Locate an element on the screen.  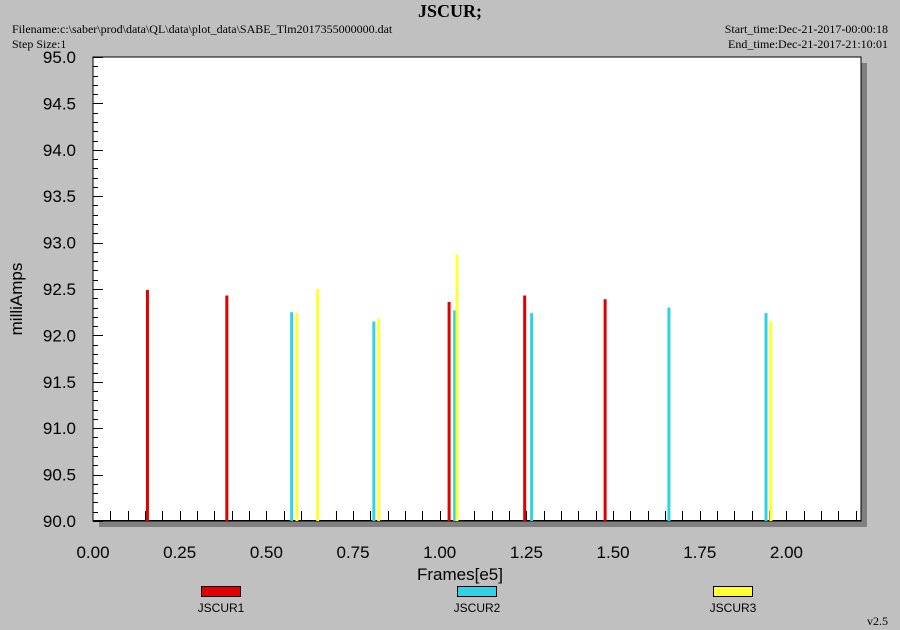
x-tick-label: 0.50 is located at coordinates (266, 552).